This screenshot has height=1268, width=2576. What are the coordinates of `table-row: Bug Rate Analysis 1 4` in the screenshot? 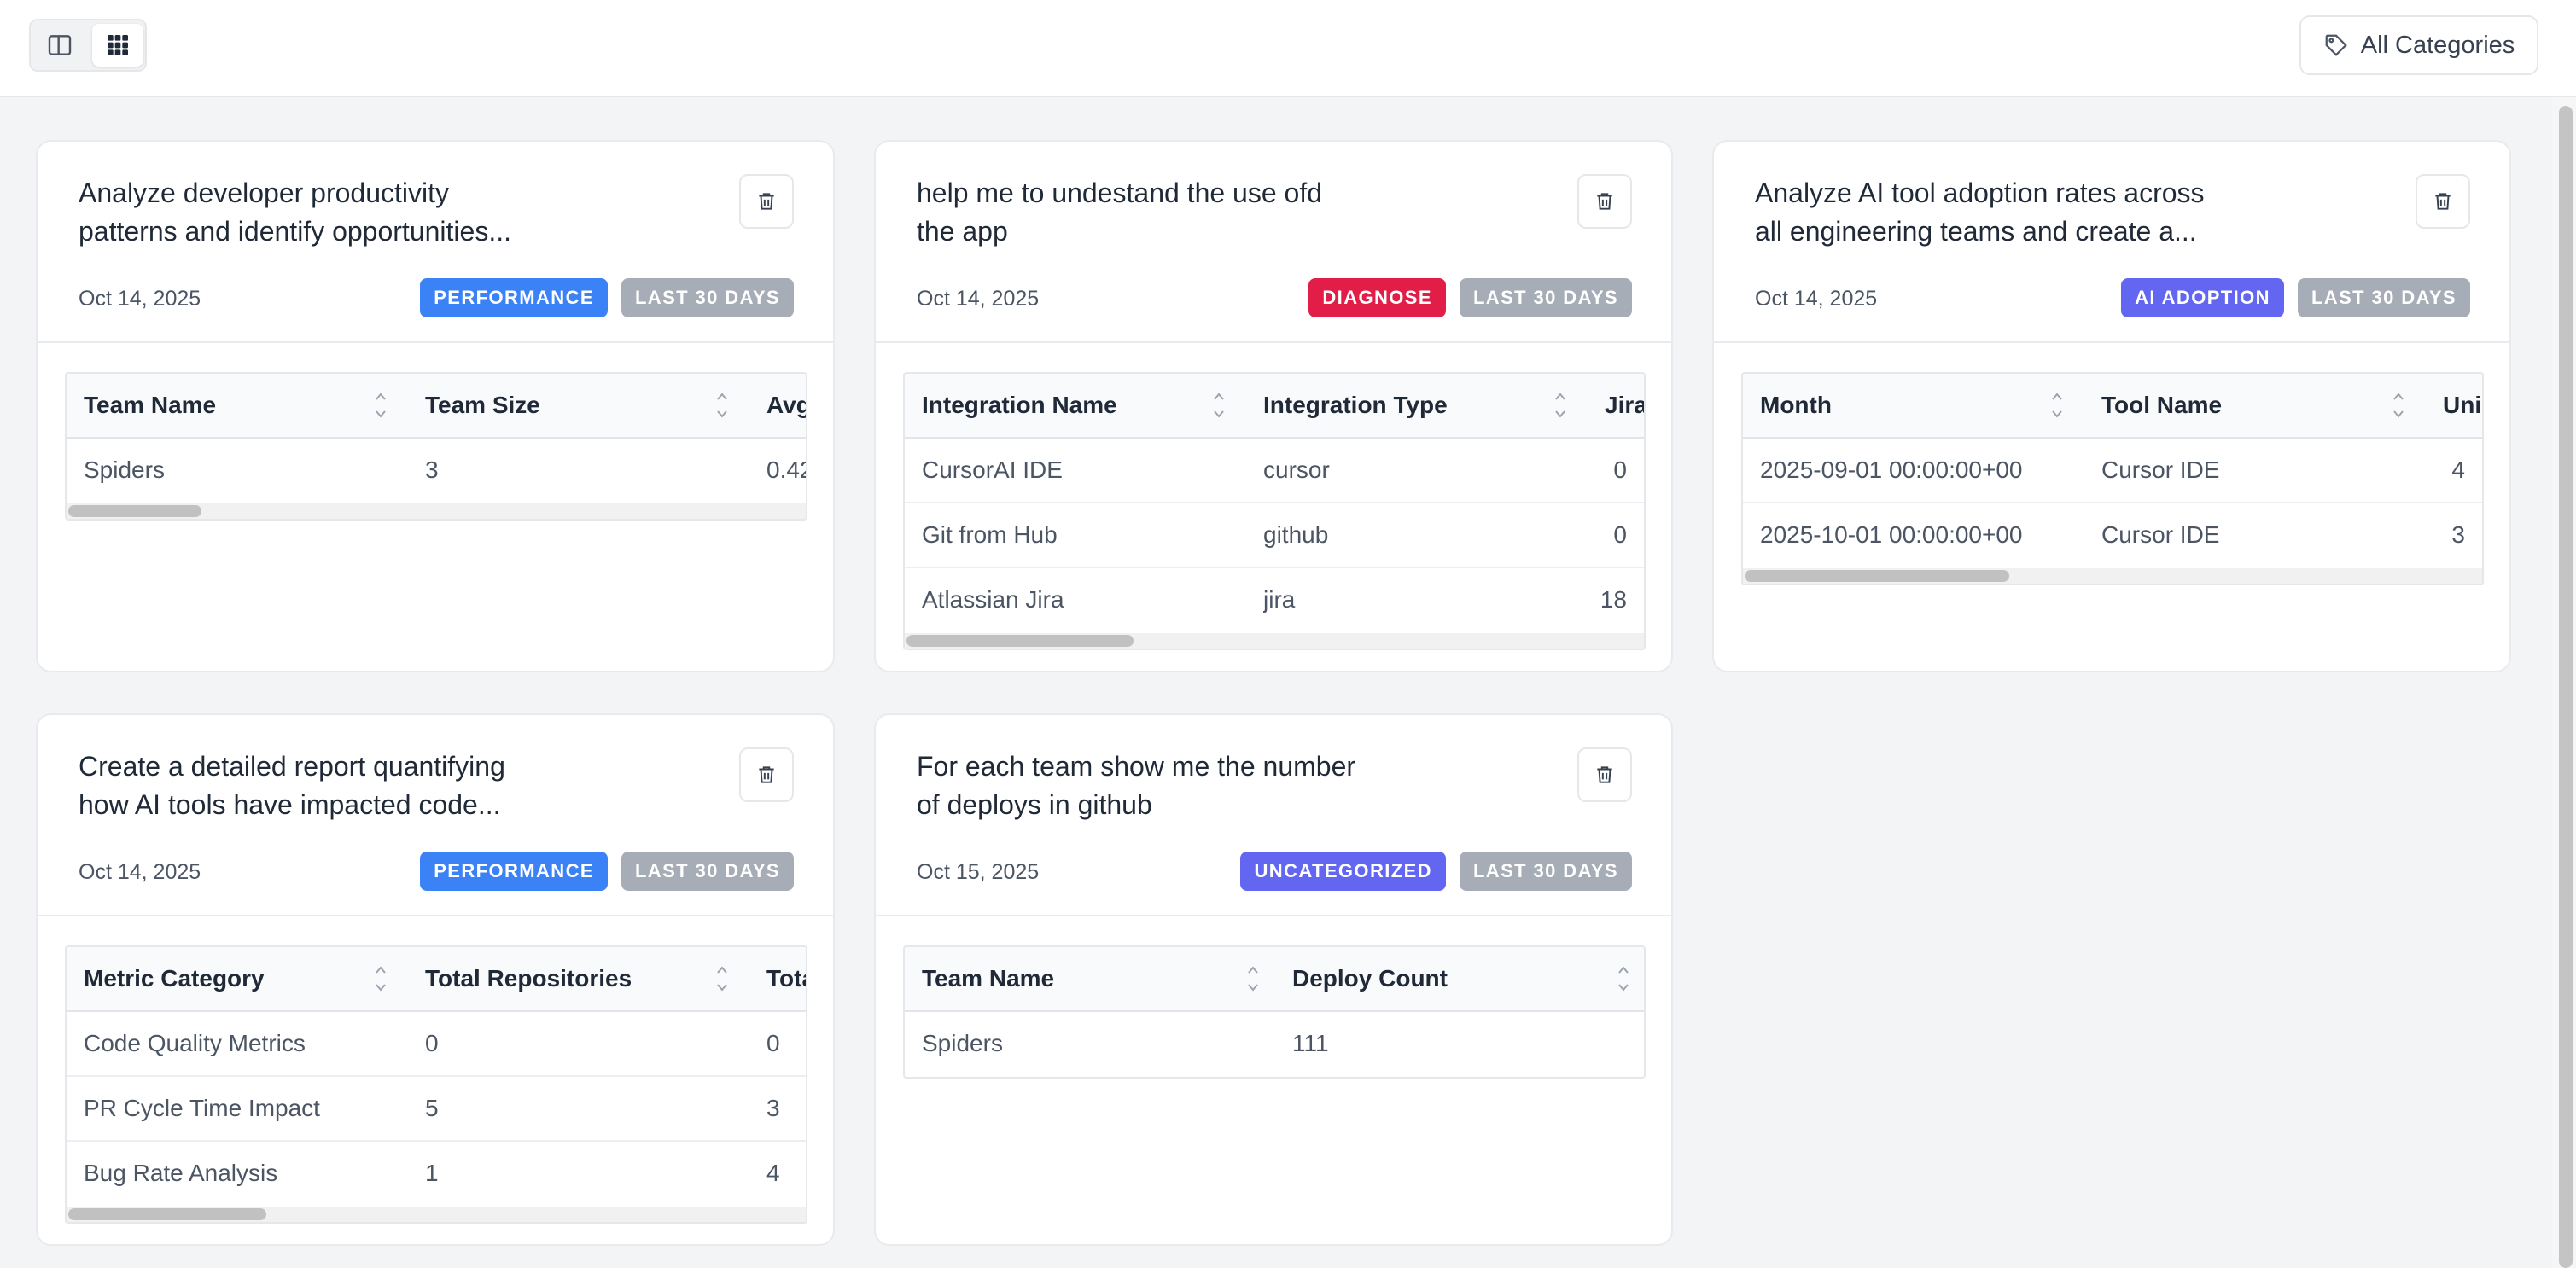 It's located at (436, 1174).